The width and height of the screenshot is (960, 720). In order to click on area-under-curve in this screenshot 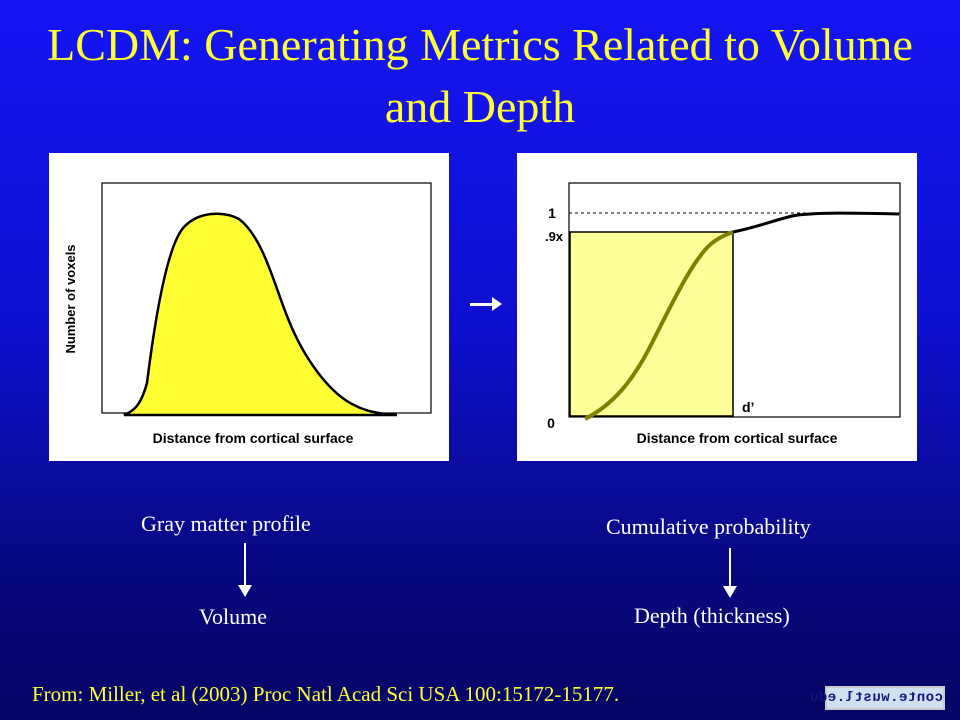, I will do `click(651, 324)`.